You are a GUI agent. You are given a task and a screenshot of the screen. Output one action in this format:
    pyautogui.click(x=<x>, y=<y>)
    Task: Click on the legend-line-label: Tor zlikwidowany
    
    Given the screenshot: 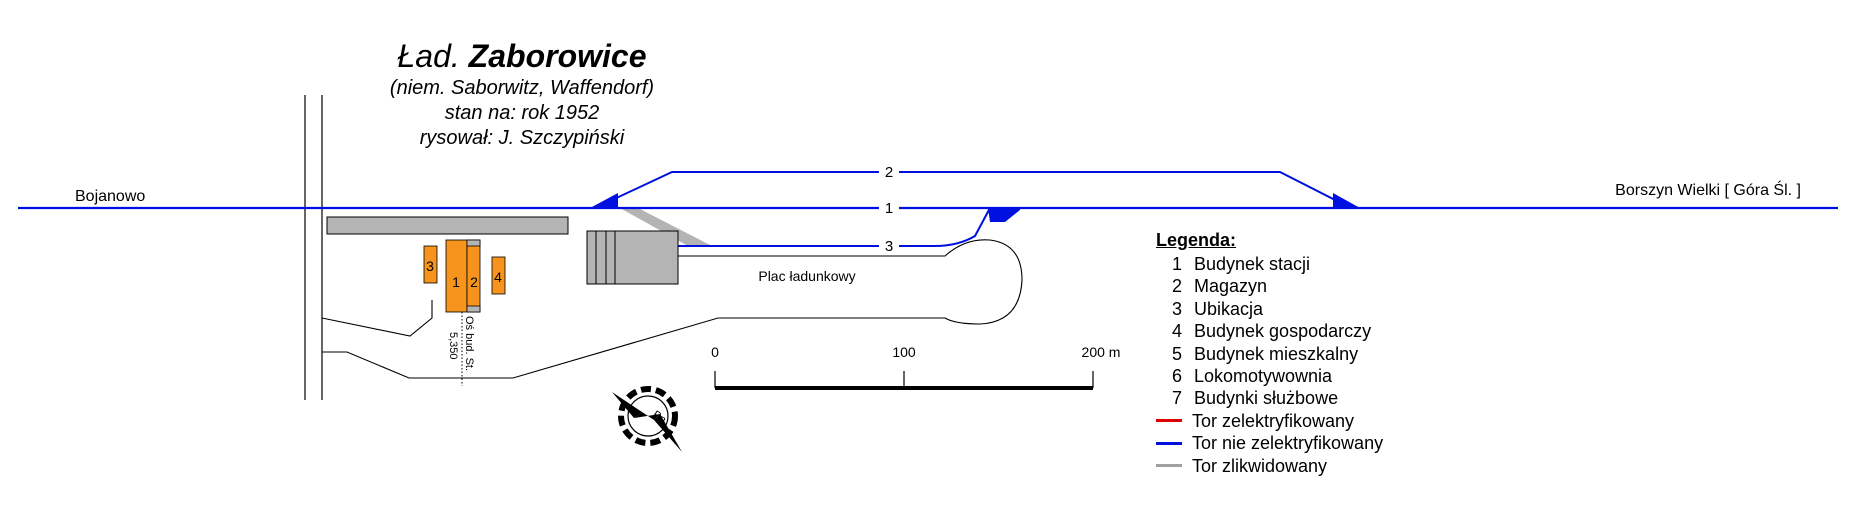 What is the action you would take?
    pyautogui.click(x=1260, y=465)
    